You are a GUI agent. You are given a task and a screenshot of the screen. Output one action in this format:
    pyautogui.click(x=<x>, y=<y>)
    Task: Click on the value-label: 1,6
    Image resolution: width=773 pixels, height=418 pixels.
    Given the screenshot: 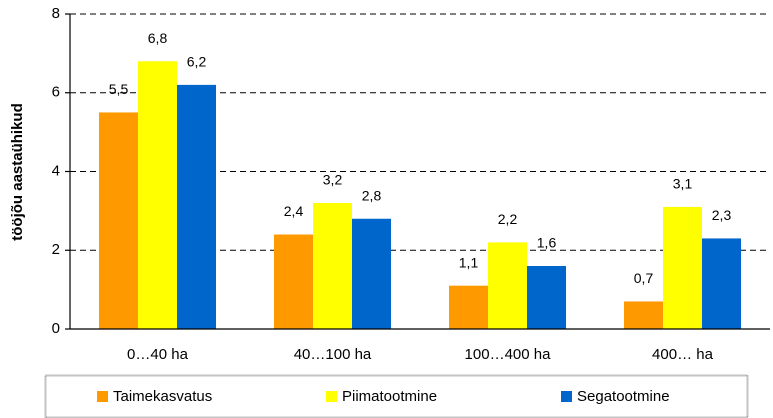 What is the action you would take?
    pyautogui.click(x=547, y=243)
    